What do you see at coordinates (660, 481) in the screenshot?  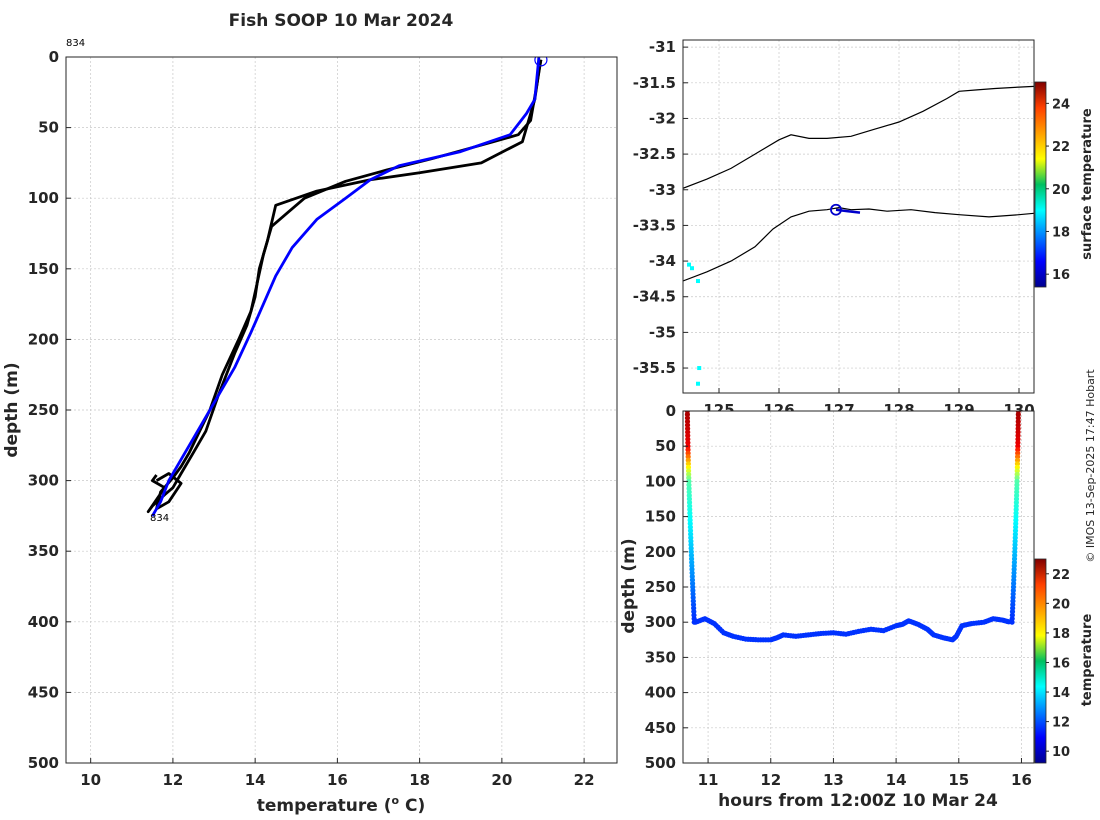 I see `time-y-tick-label: 100` at bounding box center [660, 481].